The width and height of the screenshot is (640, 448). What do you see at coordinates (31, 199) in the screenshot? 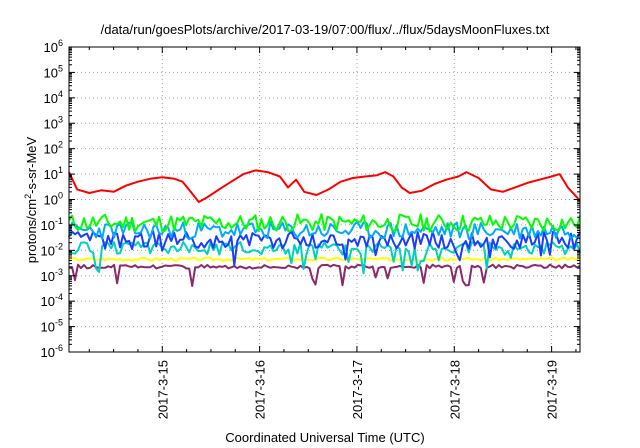
I see `y-axis-label: protons/cm2-s-sr-MeV` at bounding box center [31, 199].